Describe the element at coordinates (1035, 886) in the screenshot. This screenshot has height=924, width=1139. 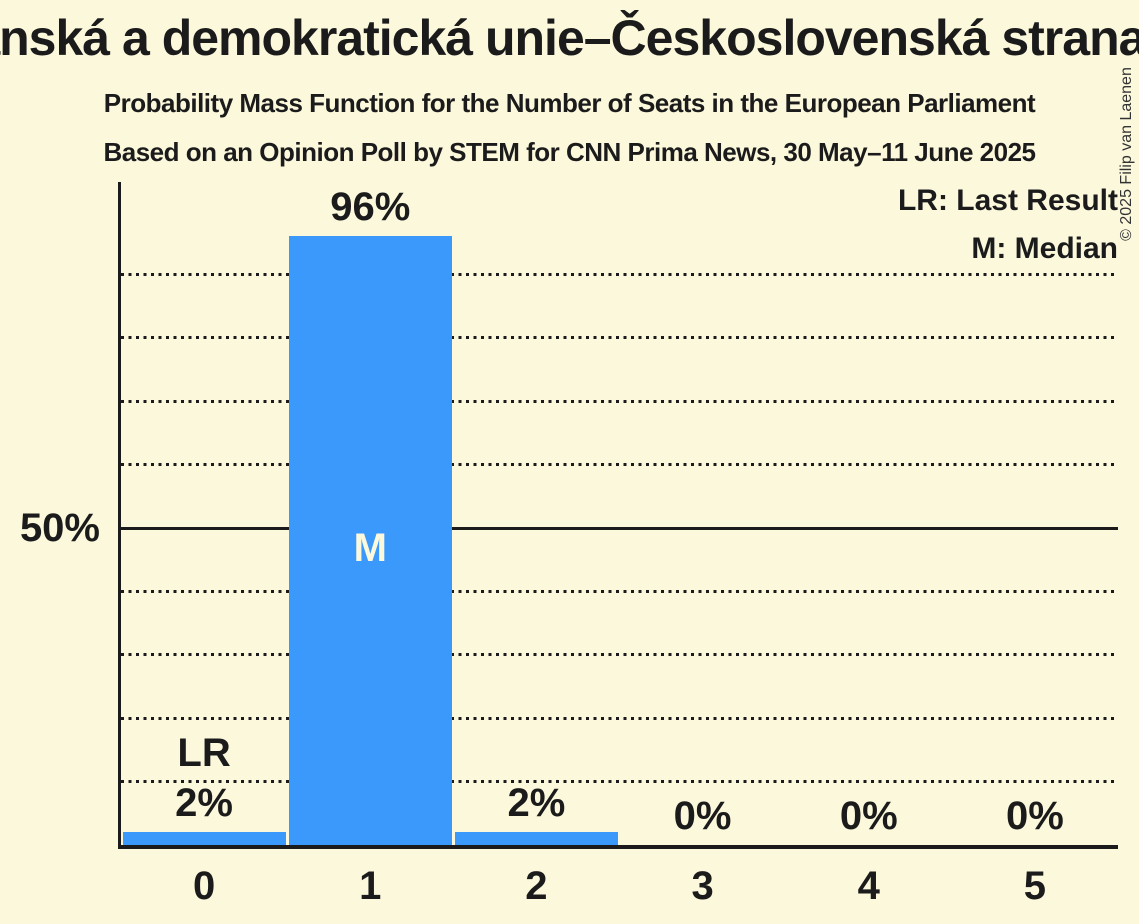
I see `x-axis-tick-5: 5` at that location.